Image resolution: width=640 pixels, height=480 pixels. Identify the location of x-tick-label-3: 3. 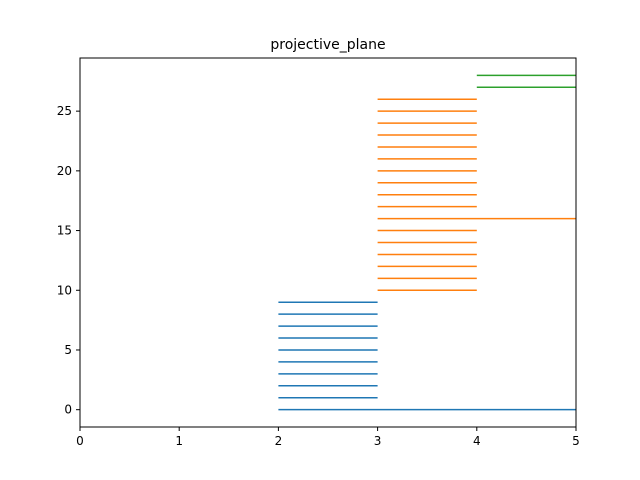
(378, 441).